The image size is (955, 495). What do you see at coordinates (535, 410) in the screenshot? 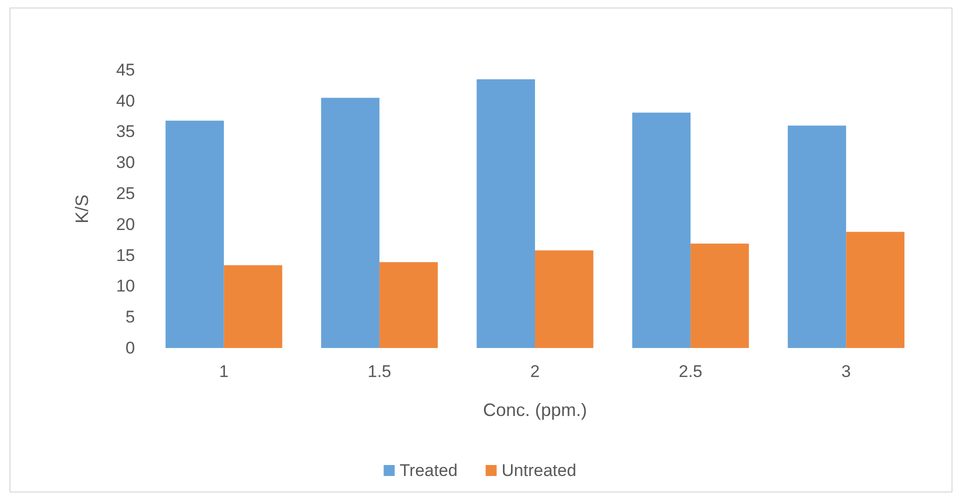
I see `x-axis-title: Conc. (ppm.)` at bounding box center [535, 410].